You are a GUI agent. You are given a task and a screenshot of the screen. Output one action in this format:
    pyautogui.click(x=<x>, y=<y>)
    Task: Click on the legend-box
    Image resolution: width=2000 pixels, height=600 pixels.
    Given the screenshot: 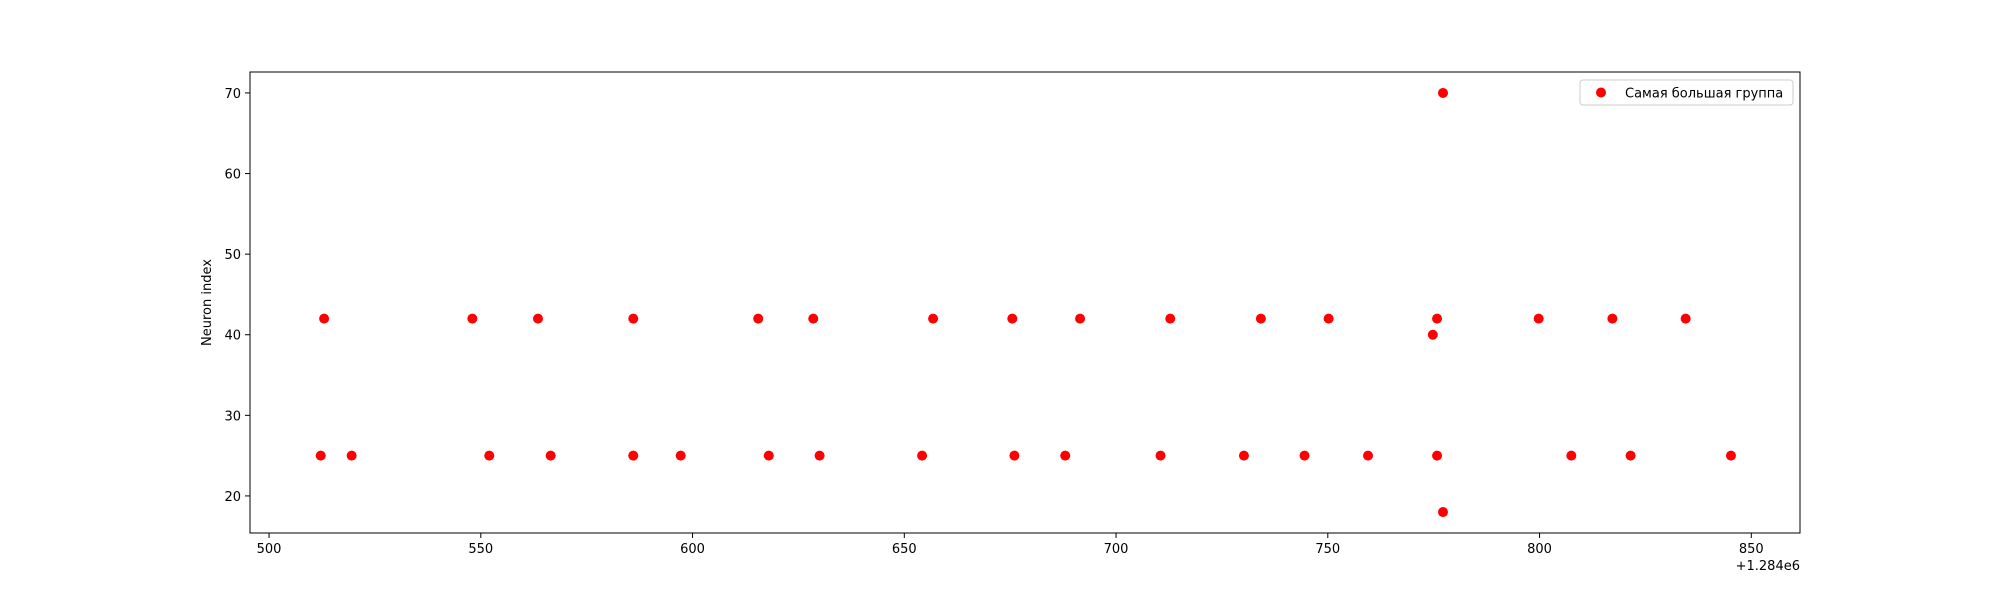 What is the action you would take?
    pyautogui.click(x=1686, y=92)
    